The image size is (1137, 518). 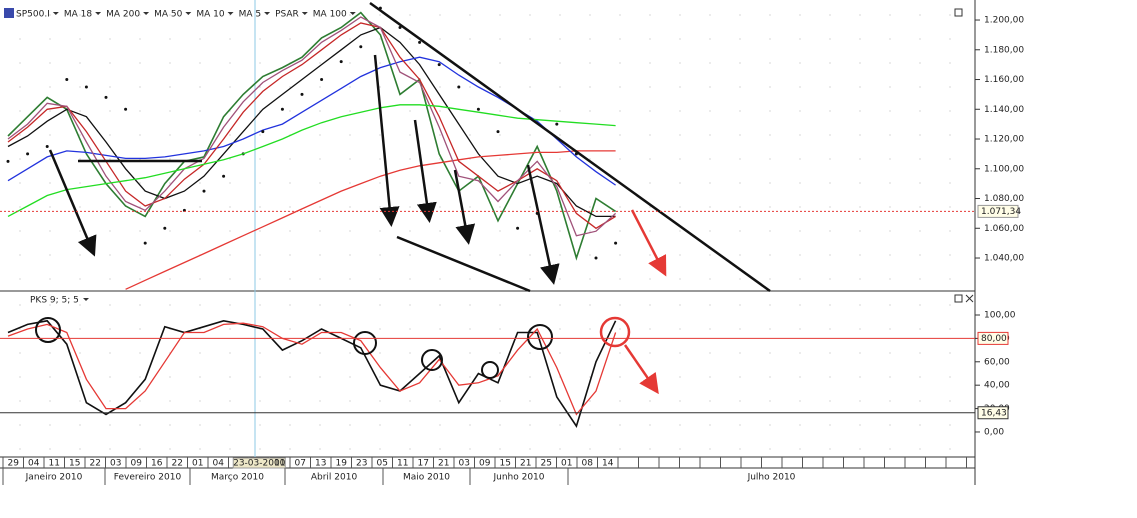 I want to click on y-tick-label: 100,00, so click(x=1000, y=316).